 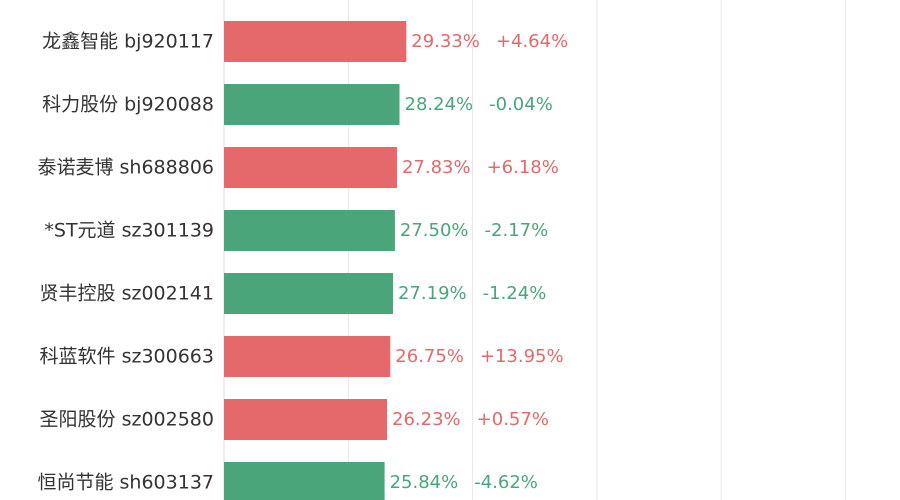 What do you see at coordinates (125, 483) in the screenshot?
I see `category-label: 恒尚节能 sh603137` at bounding box center [125, 483].